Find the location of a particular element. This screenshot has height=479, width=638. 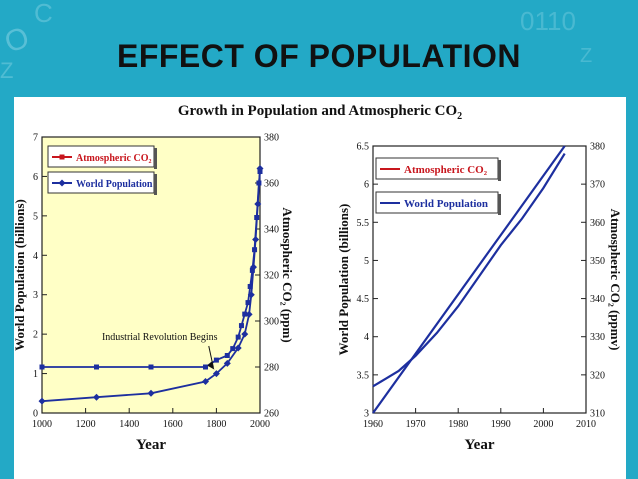

y-tick-label: 1 is located at coordinates (35, 374).